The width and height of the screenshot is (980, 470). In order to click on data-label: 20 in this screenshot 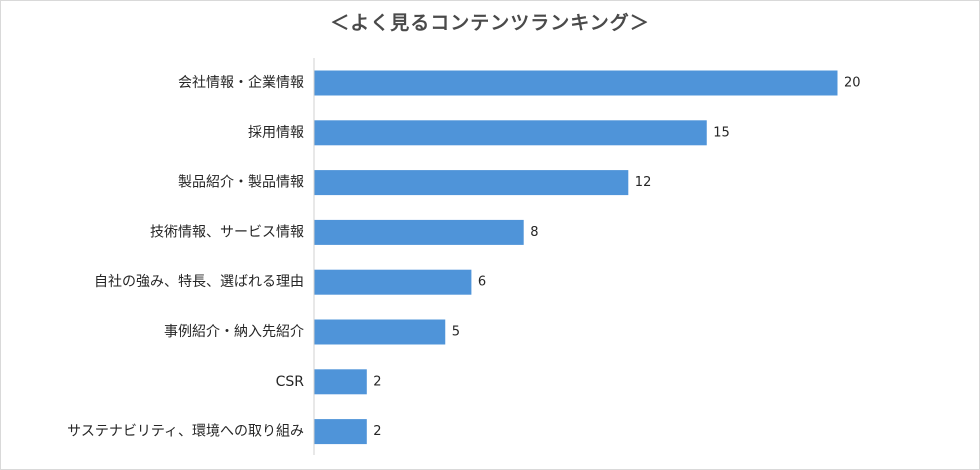, I will do `click(852, 83)`.